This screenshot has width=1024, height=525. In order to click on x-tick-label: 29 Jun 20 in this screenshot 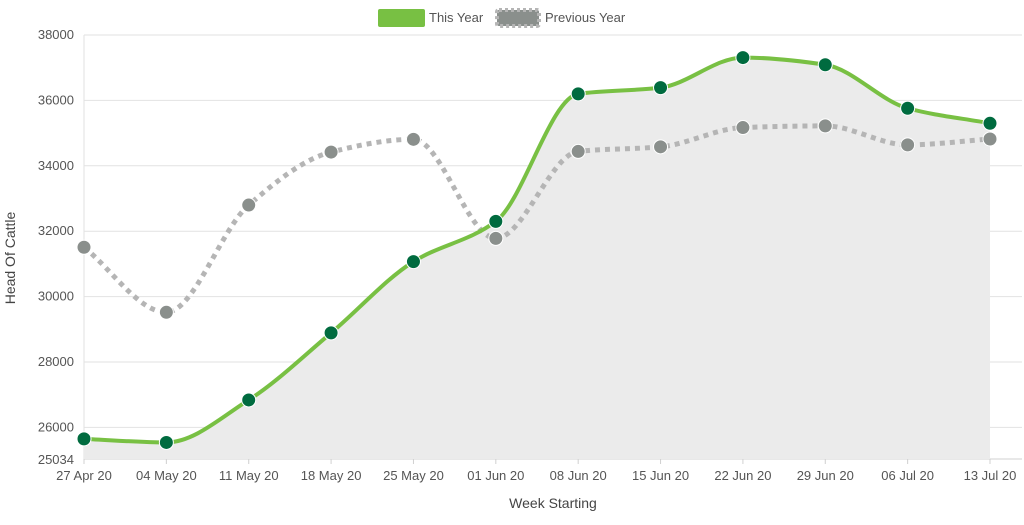, I will do `click(825, 475)`.